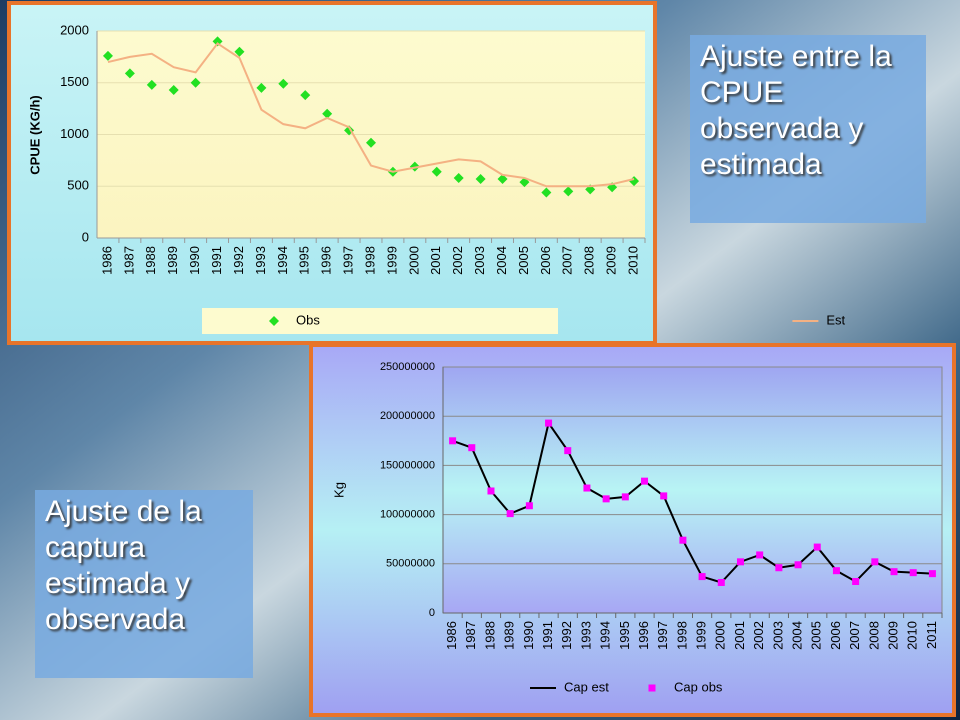  Describe the element at coordinates (624, 635) in the screenshot. I see `x-tick-label: 1995` at that location.